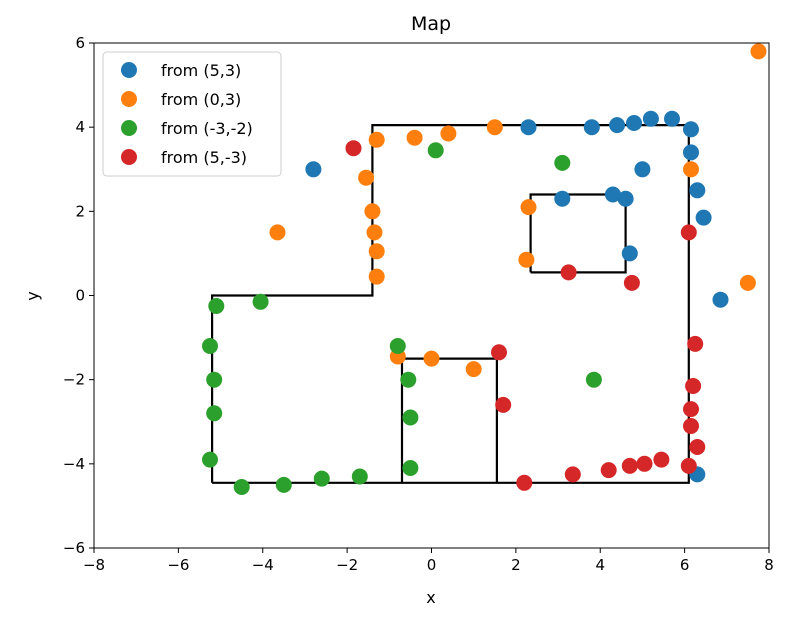  Describe the element at coordinates (80, 296) in the screenshot. I see `y-tick-label: 0` at that location.